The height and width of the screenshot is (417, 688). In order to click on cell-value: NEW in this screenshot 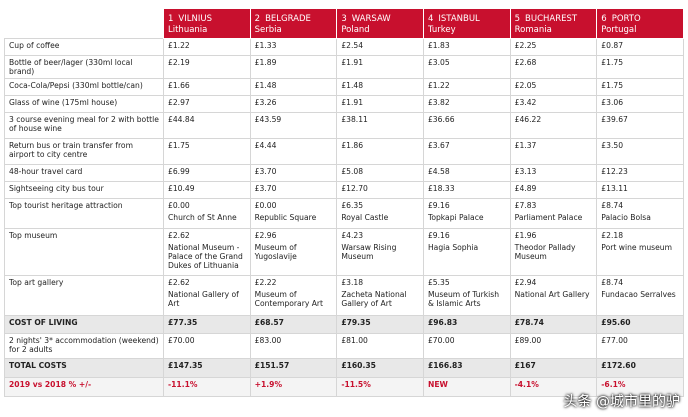, I will do `click(437, 384)`.